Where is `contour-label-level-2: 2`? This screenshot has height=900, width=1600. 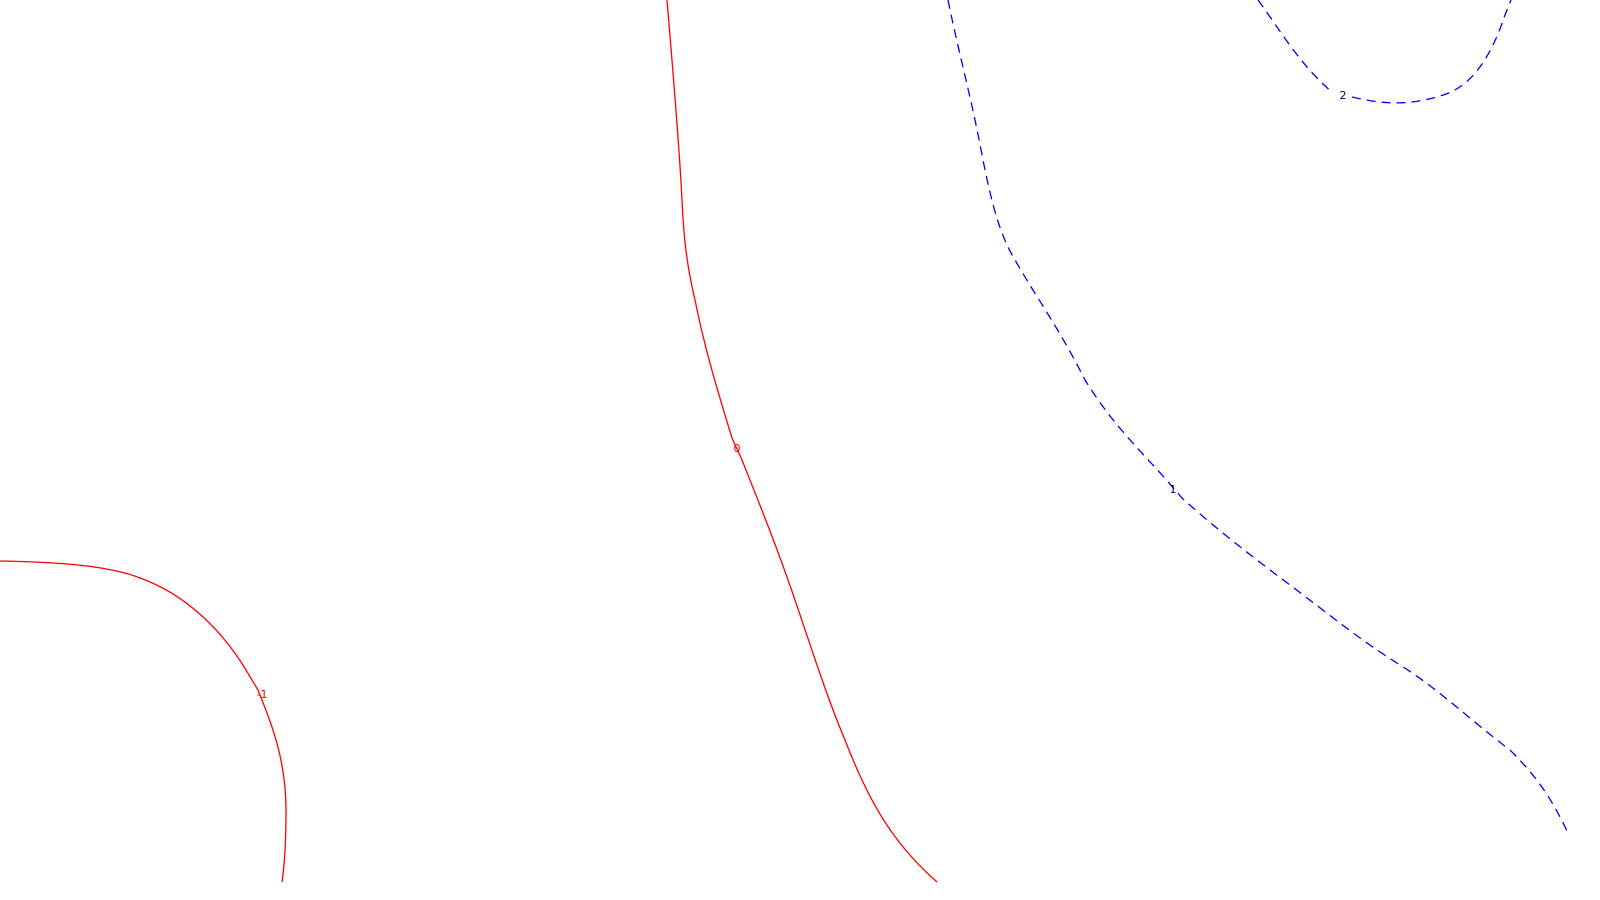
contour-label-level-2: 2 is located at coordinates (1343, 95).